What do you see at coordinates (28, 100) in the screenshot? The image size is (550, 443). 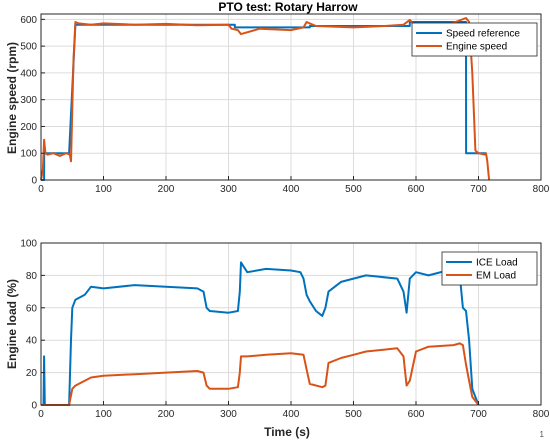 I see `y-tick-label: 300` at bounding box center [28, 100].